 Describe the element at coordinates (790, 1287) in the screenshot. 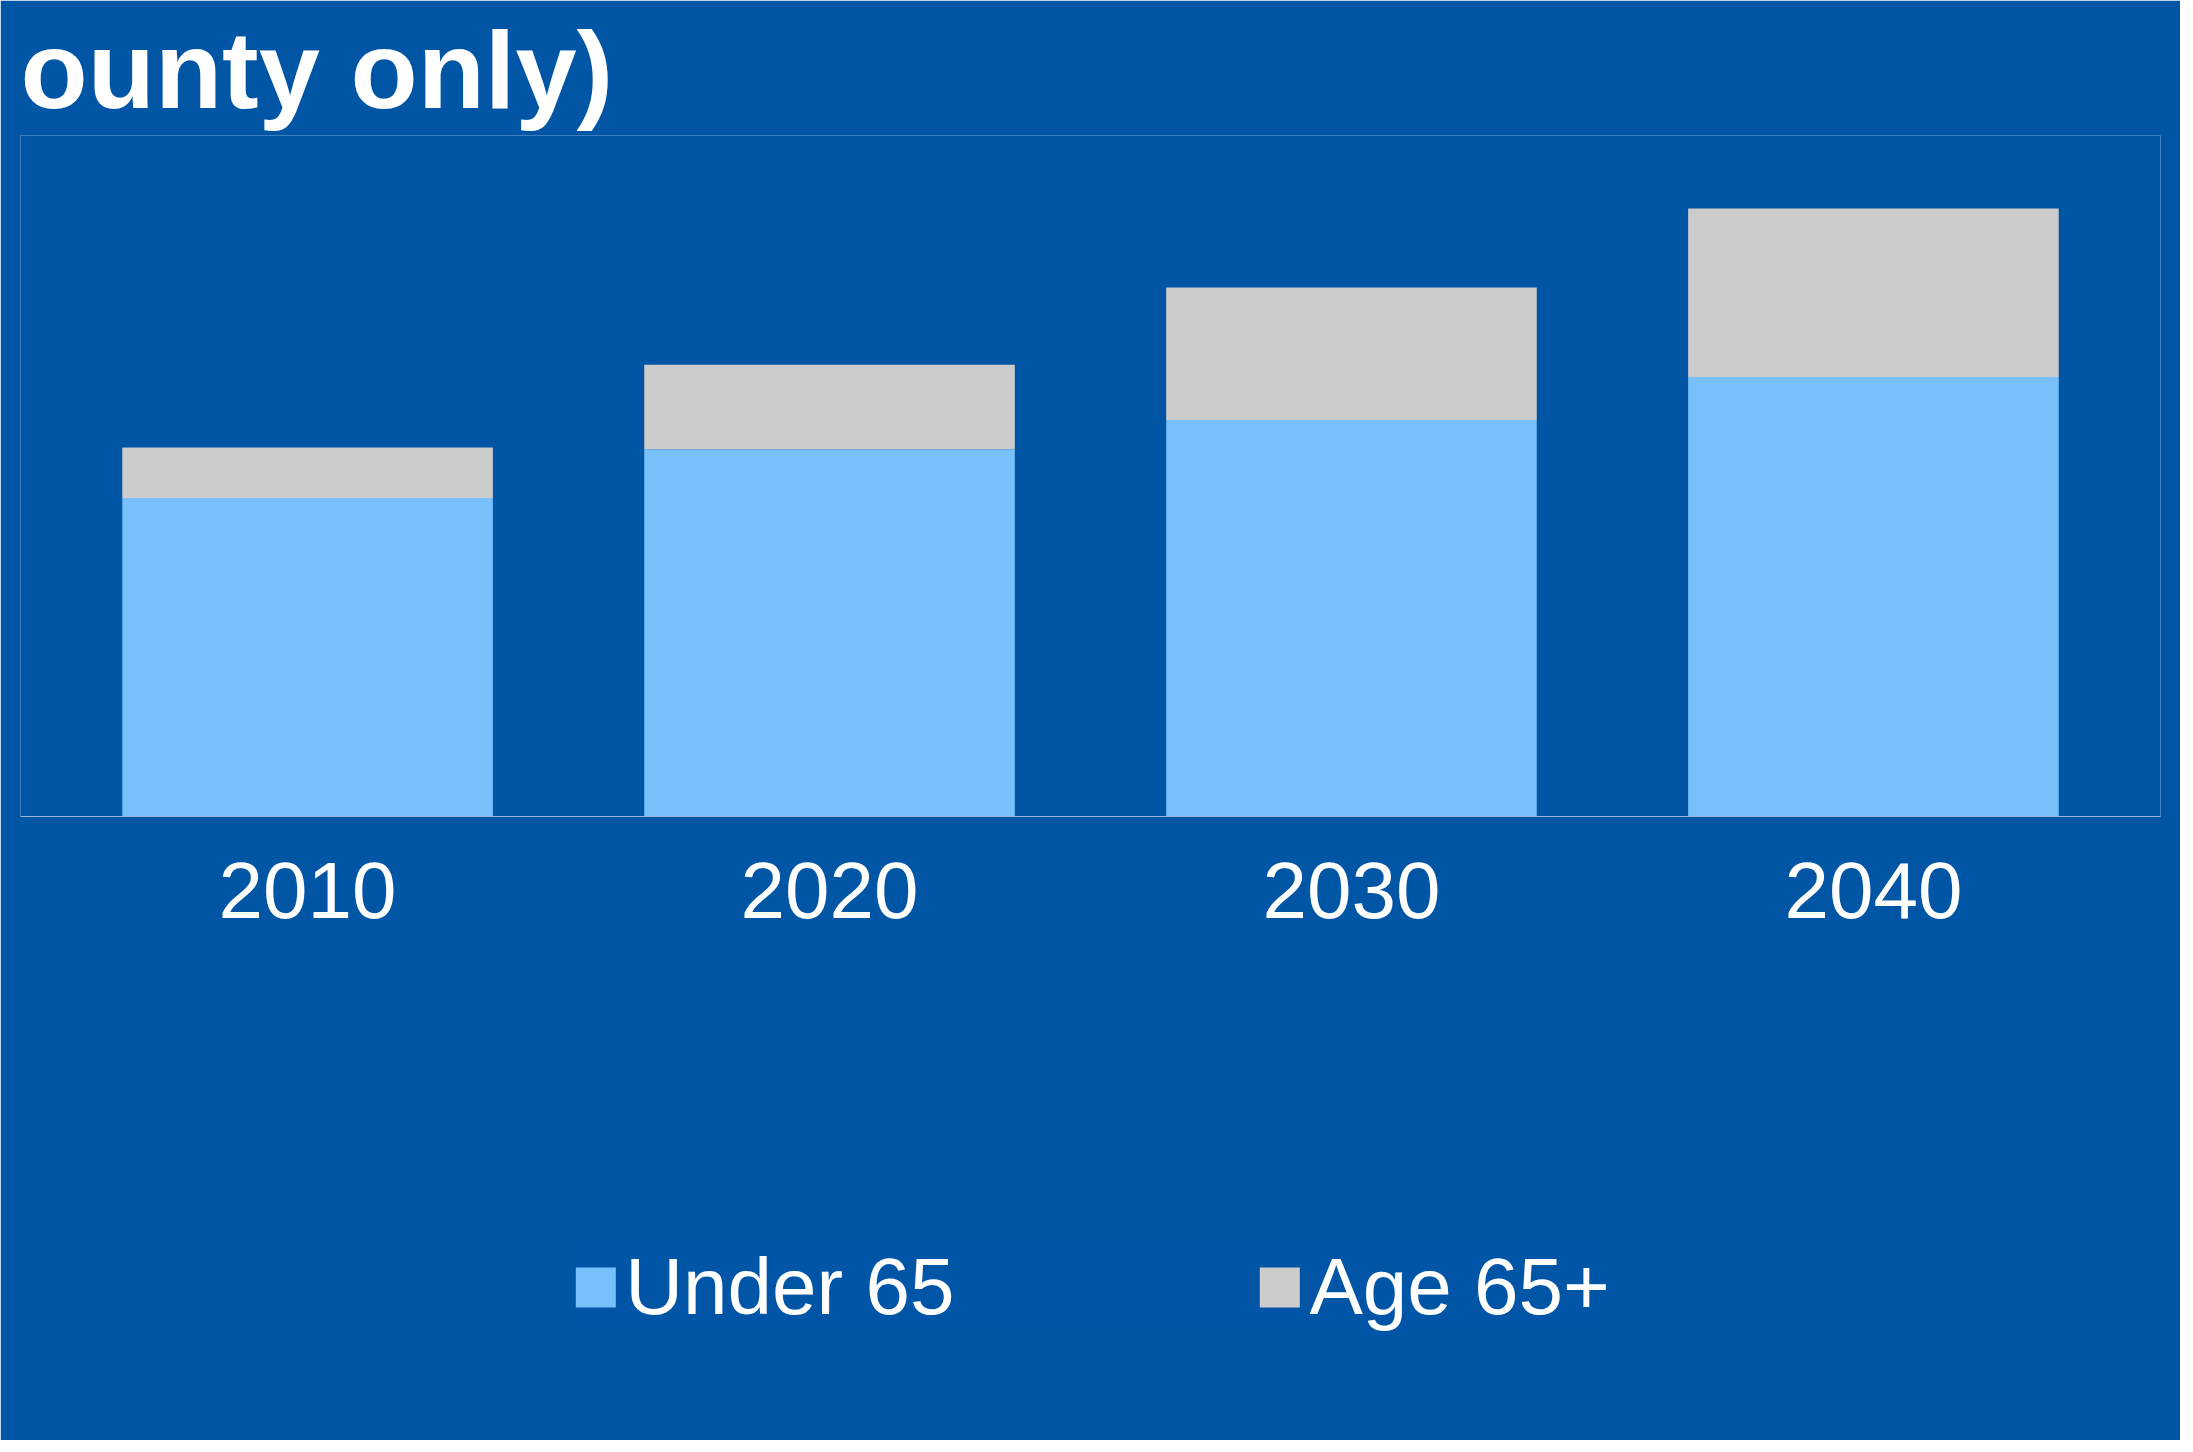

I see `legend-label: Under 65` at that location.